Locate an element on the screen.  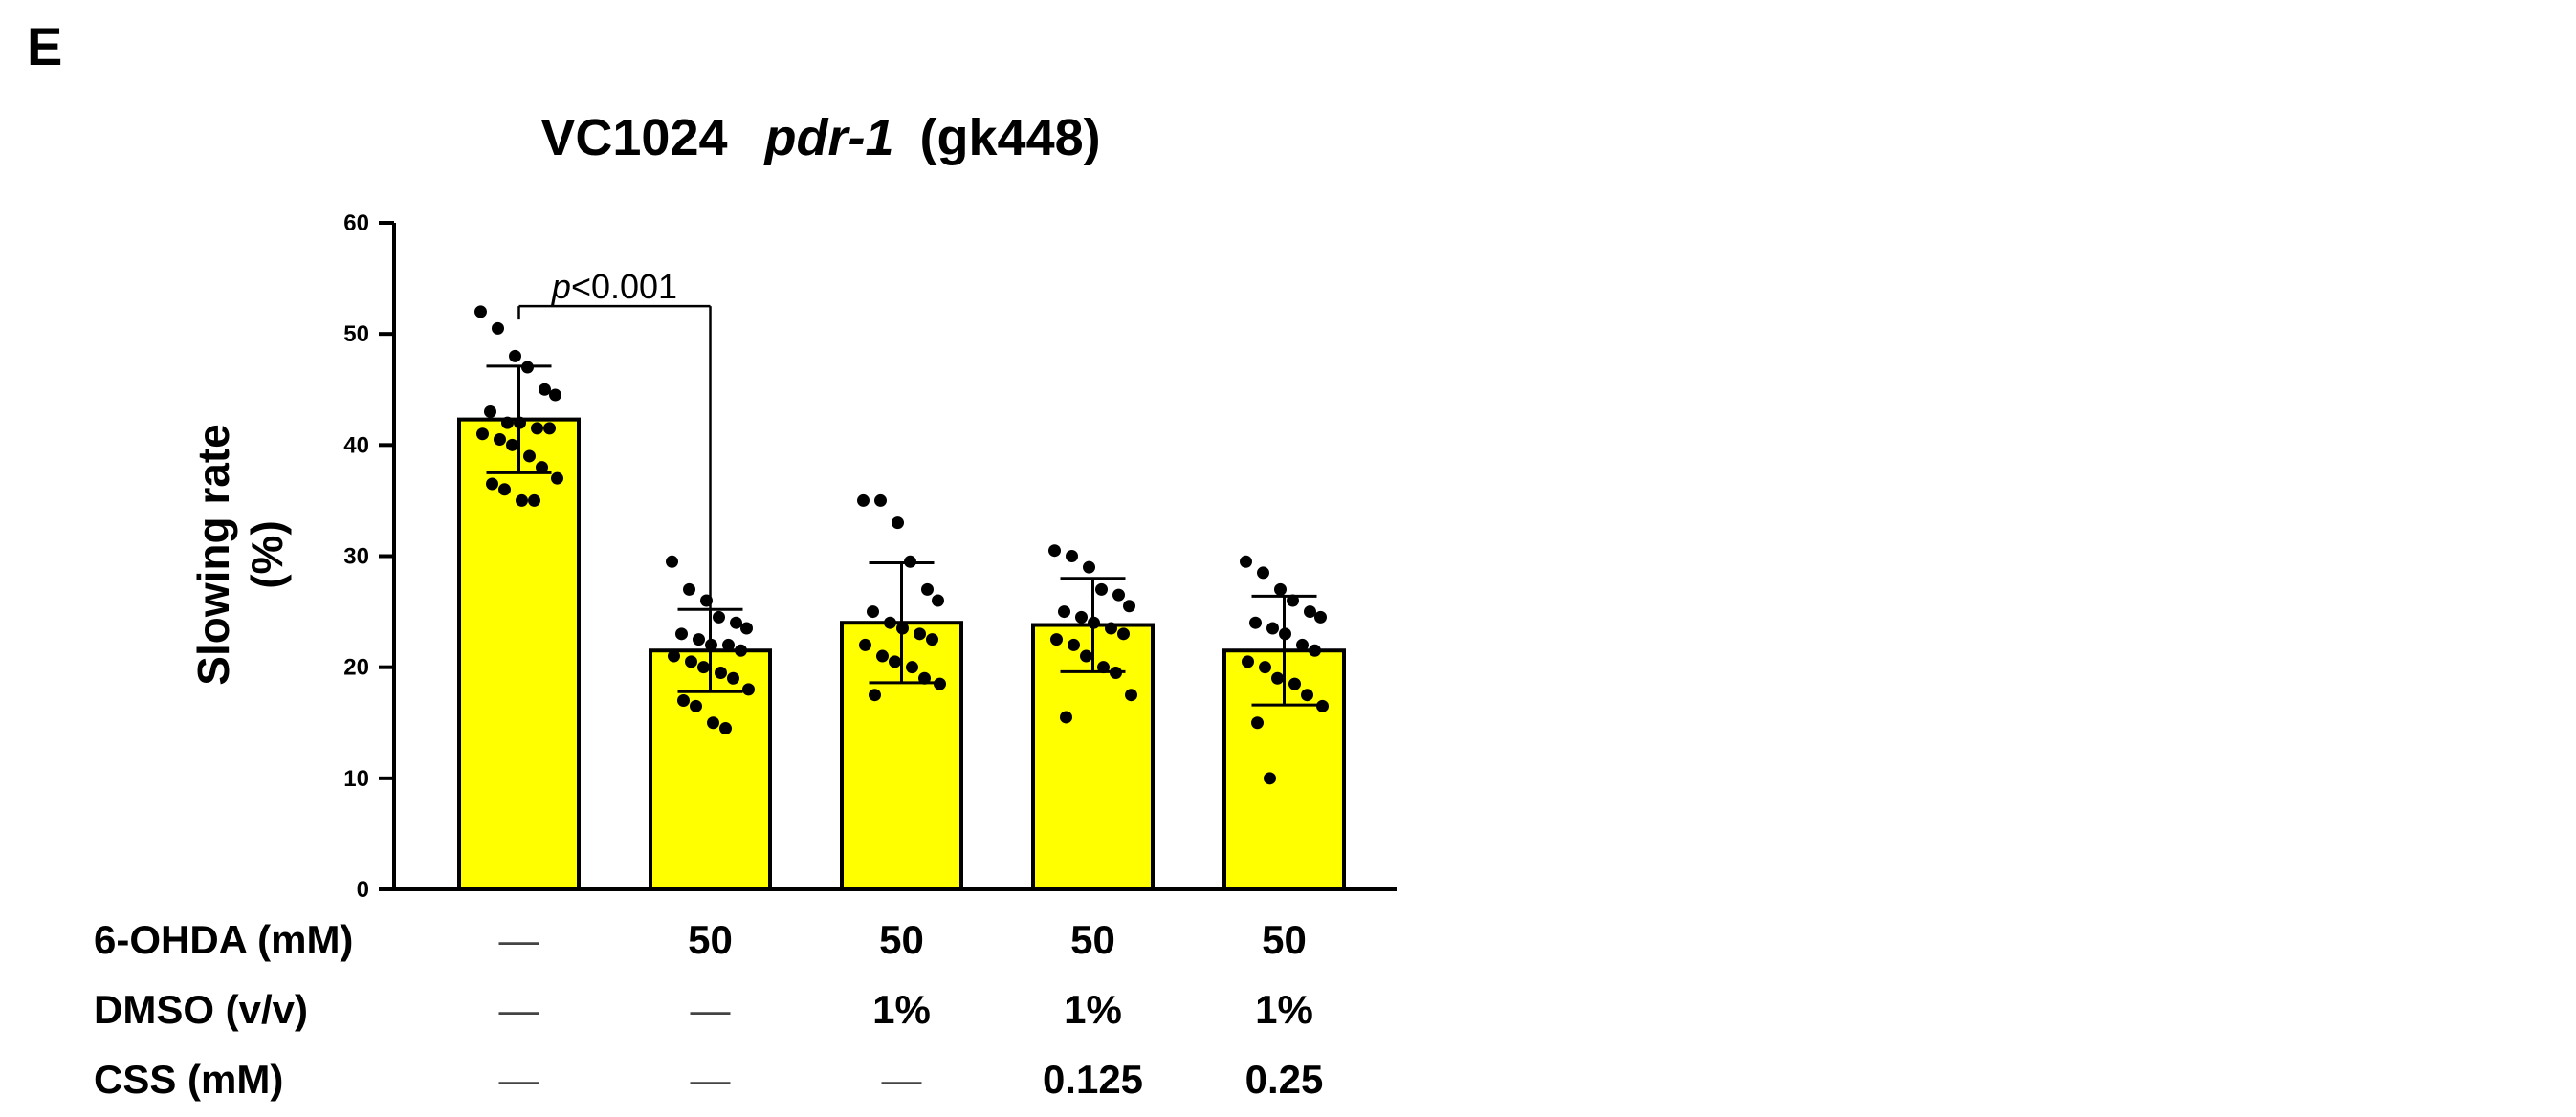
title-gene: pdr-1 is located at coordinates (828, 138).